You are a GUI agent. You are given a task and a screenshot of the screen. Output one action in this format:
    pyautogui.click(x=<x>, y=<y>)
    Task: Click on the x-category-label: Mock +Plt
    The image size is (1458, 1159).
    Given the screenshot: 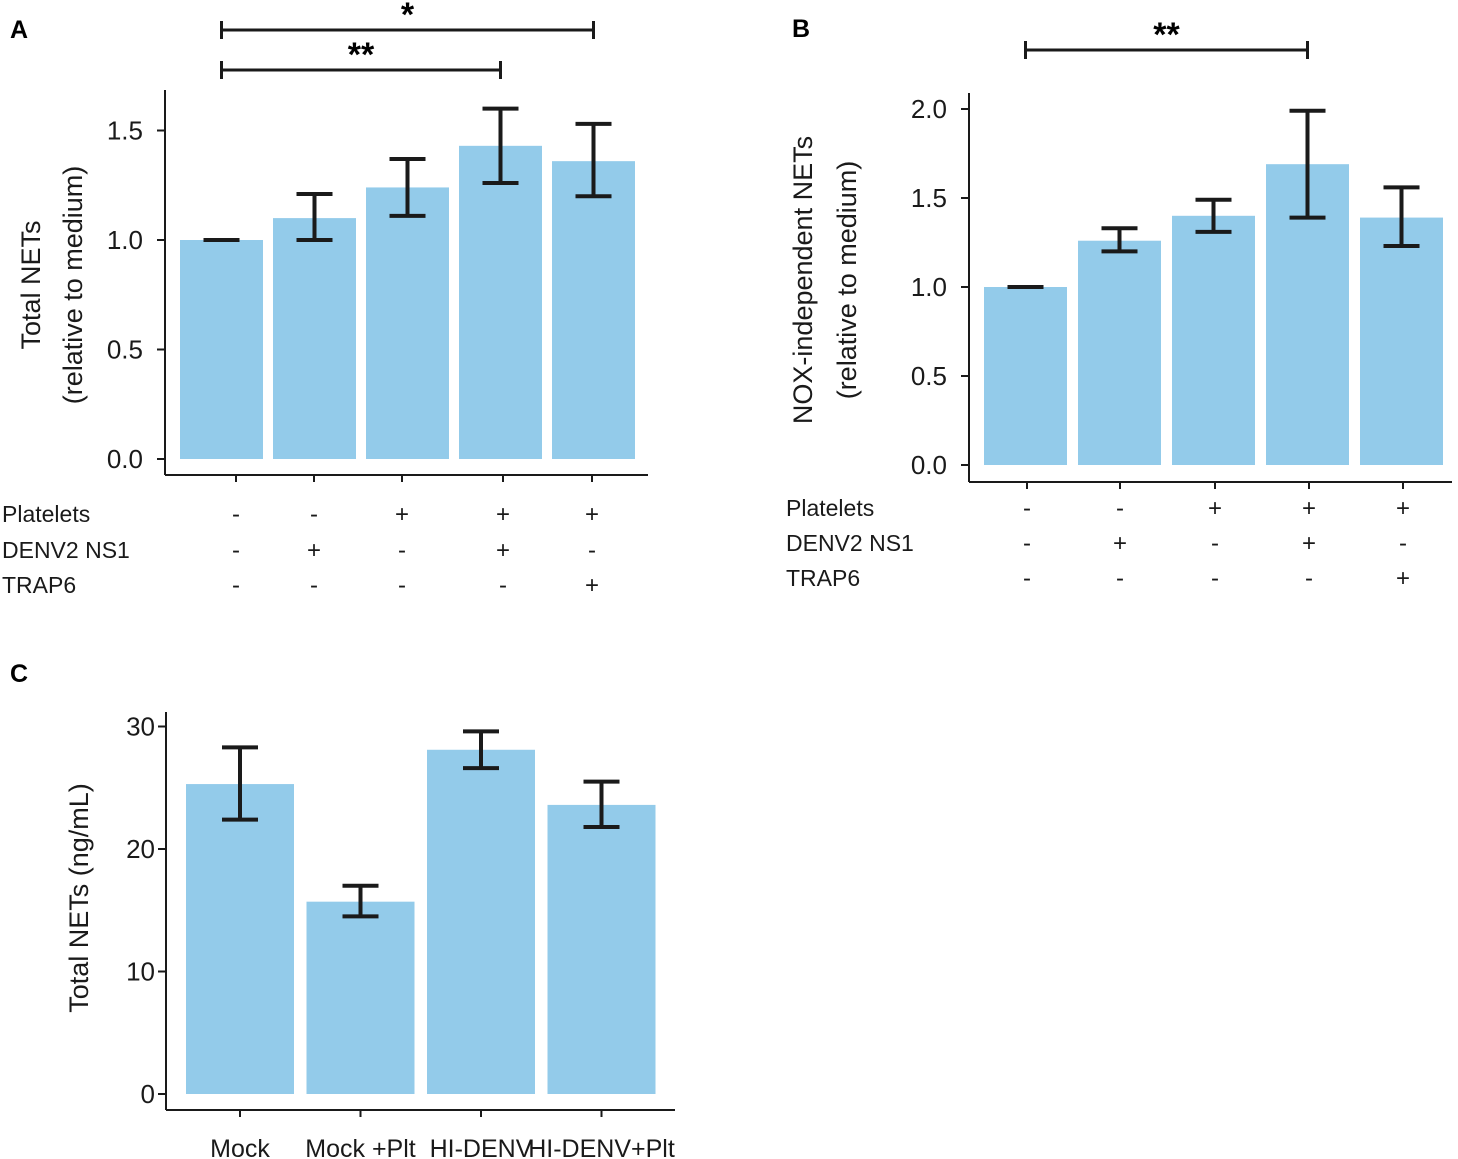 What is the action you would take?
    pyautogui.click(x=360, y=1147)
    